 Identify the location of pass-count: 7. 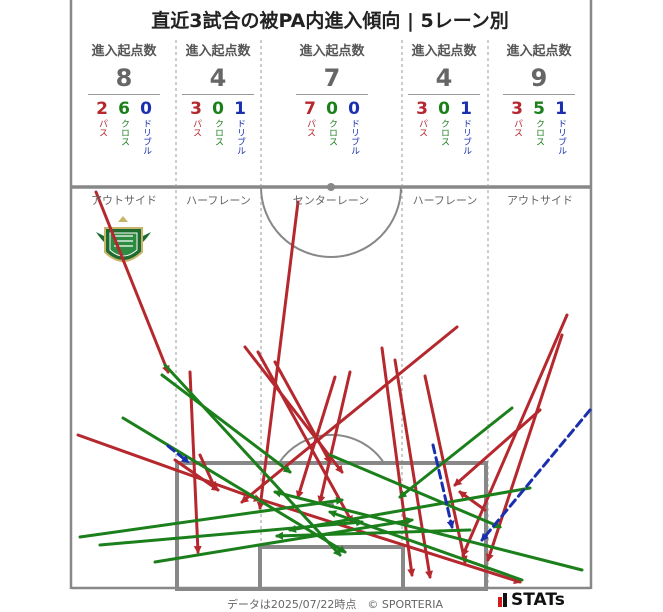
(310, 109).